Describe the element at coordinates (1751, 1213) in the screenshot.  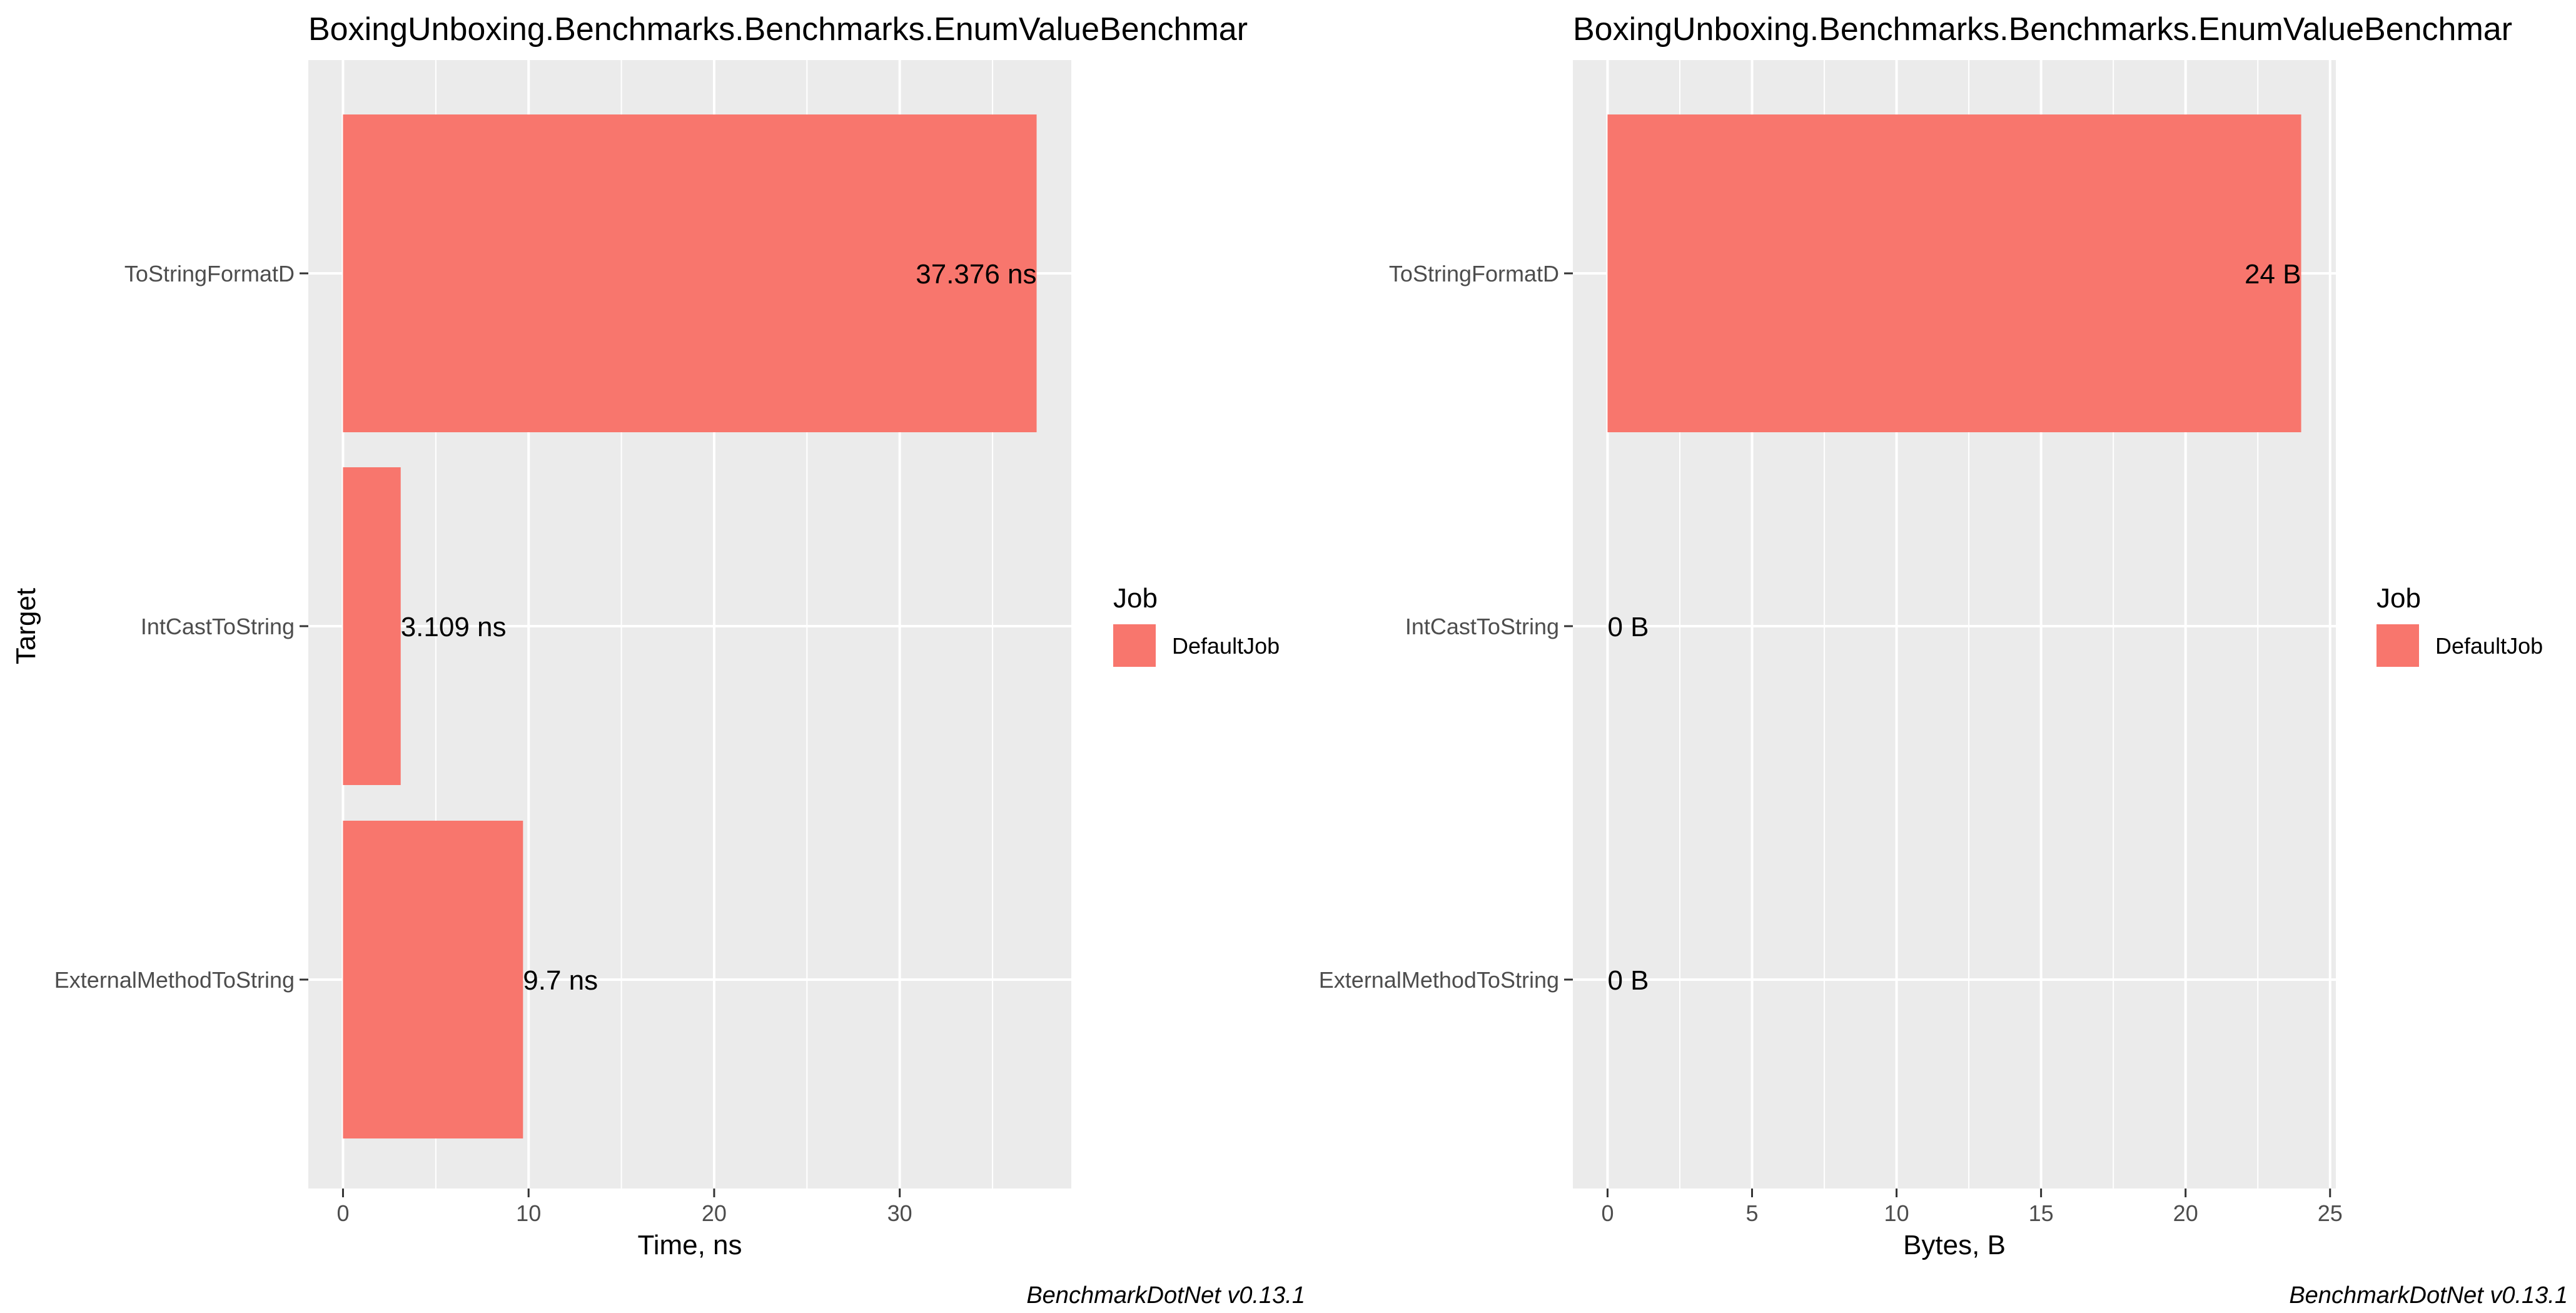
I see `x-tick-label: 5` at that location.